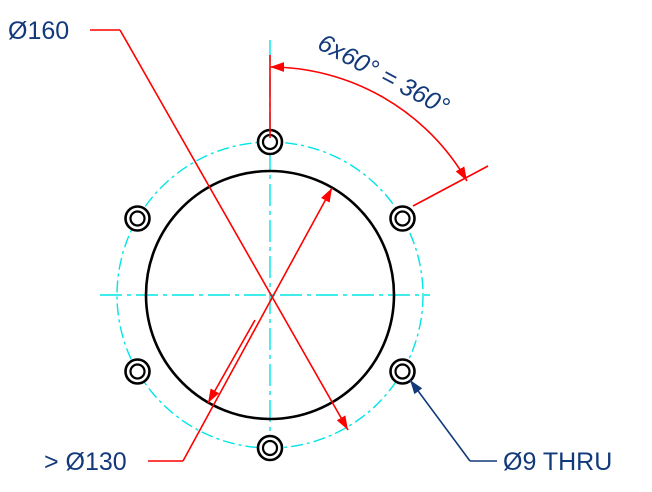 Image resolution: width=652 pixels, height=492 pixels. I want to click on angle-dimension-arc, so click(368, 122).